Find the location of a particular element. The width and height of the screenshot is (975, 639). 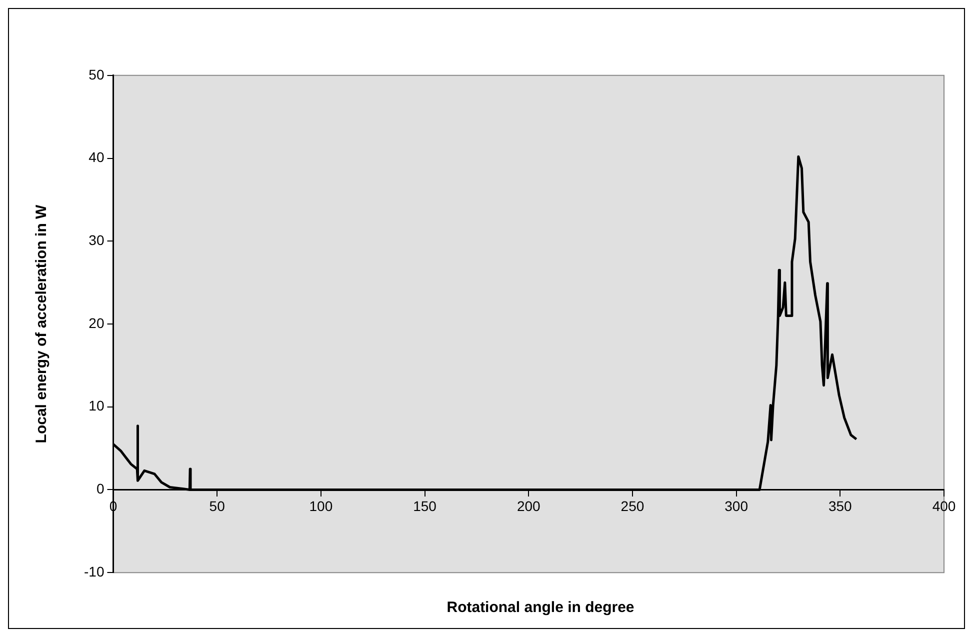

x-tick-label: 350 is located at coordinates (840, 506).